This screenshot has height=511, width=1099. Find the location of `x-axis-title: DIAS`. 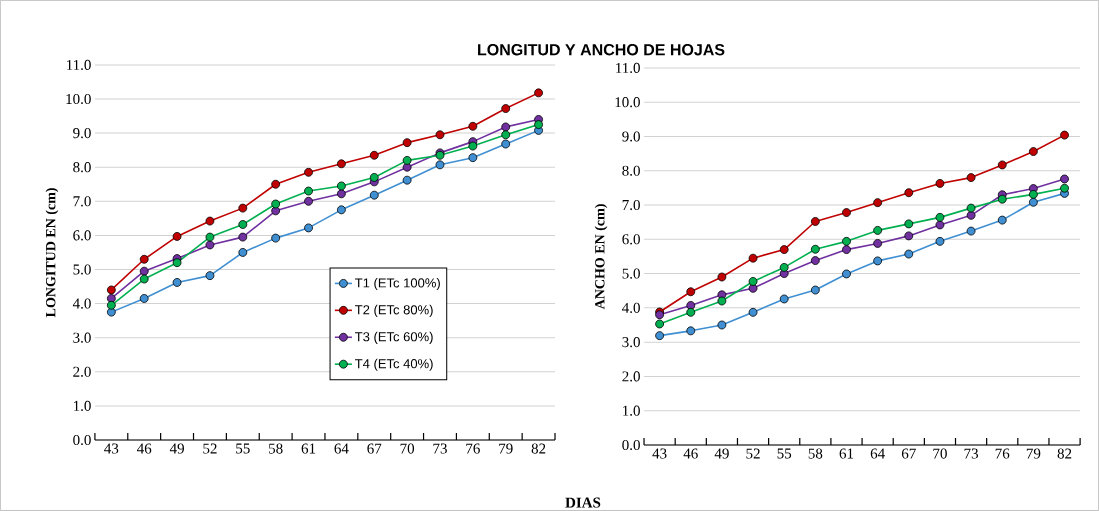

x-axis-title: DIAS is located at coordinates (583, 502).